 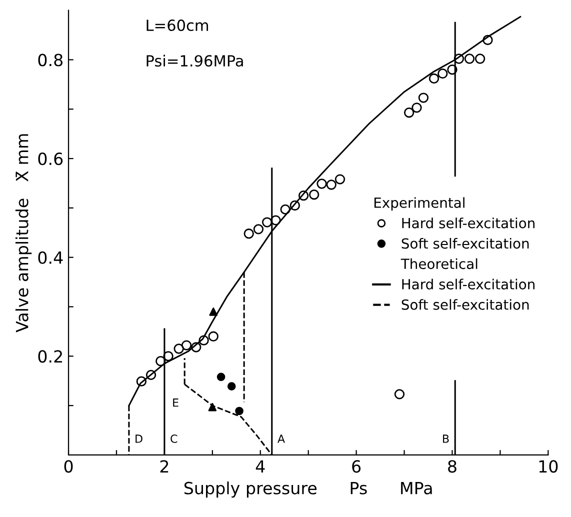 What do you see at coordinates (174, 438) in the screenshot?
I see `annotation: C` at bounding box center [174, 438].